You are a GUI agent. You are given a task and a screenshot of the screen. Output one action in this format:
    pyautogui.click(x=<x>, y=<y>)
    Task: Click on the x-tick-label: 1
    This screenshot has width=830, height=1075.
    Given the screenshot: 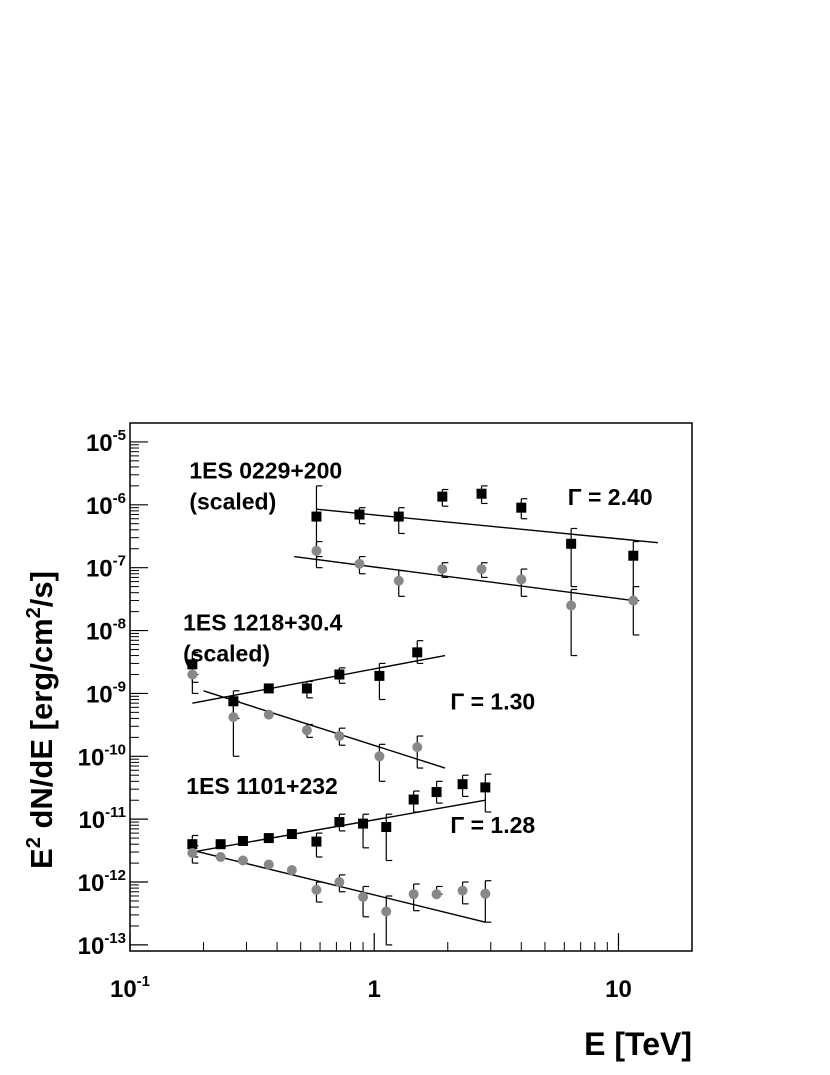 What is the action you would take?
    pyautogui.click(x=374, y=989)
    